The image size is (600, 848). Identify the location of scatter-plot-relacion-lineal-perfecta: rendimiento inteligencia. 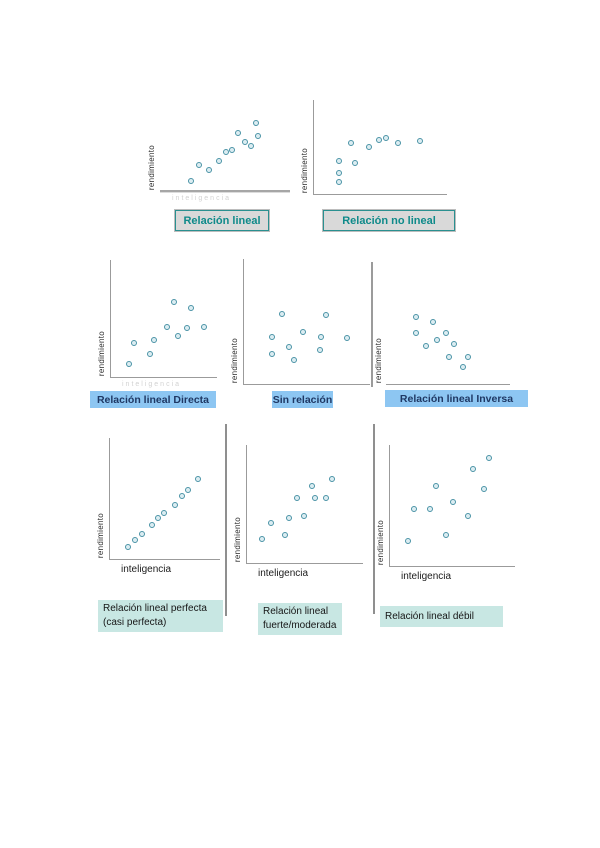
(158, 506).